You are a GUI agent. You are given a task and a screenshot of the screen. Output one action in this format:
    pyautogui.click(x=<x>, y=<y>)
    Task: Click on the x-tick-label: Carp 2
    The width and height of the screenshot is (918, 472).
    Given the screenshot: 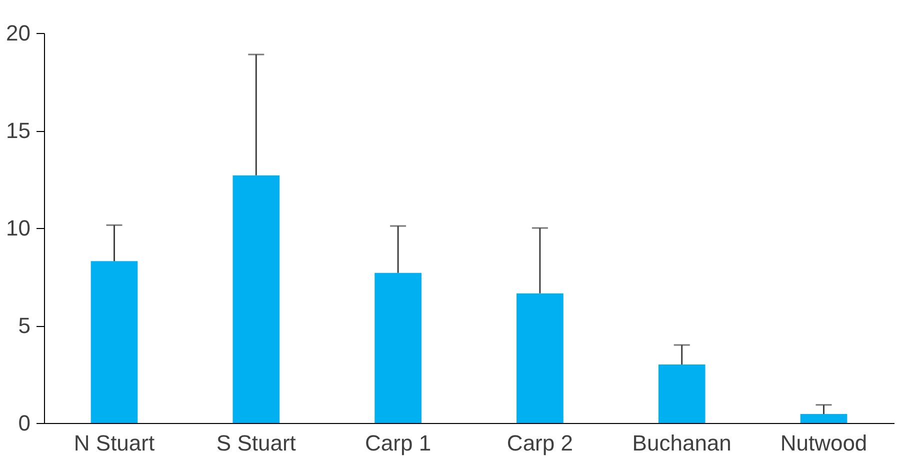 What is the action you would take?
    pyautogui.click(x=539, y=443)
    